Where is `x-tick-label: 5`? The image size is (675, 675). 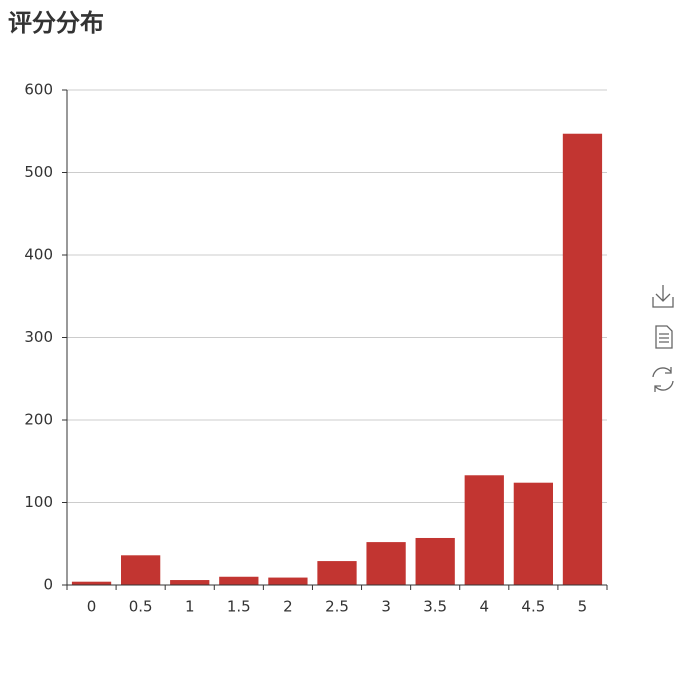
x-tick-label: 5 is located at coordinates (583, 607).